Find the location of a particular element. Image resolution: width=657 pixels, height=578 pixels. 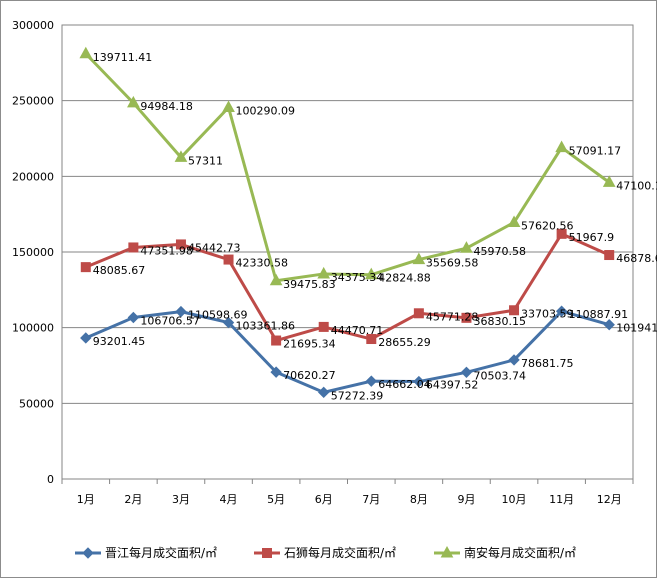

legend-label: 南安每月成交面积/㎡ is located at coordinates (520, 552).